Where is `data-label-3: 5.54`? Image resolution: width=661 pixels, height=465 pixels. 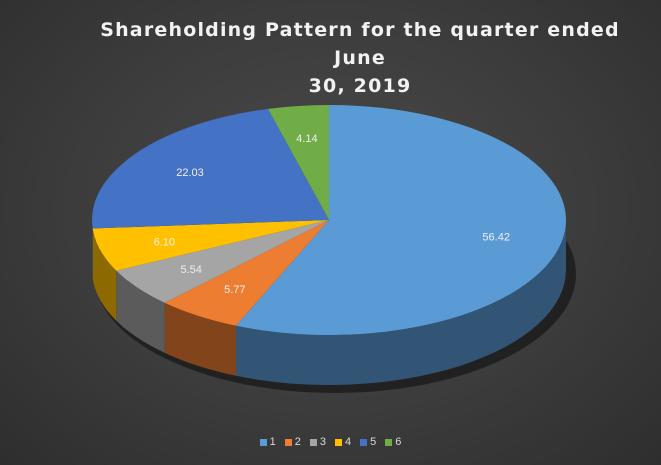
data-label-3: 5.54 is located at coordinates (190, 270).